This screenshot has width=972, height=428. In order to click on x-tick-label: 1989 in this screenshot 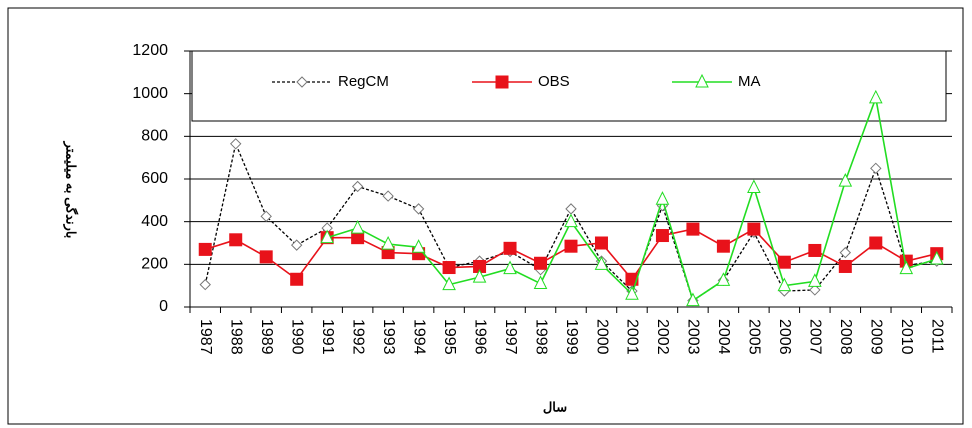, I will do `click(266, 337)`.